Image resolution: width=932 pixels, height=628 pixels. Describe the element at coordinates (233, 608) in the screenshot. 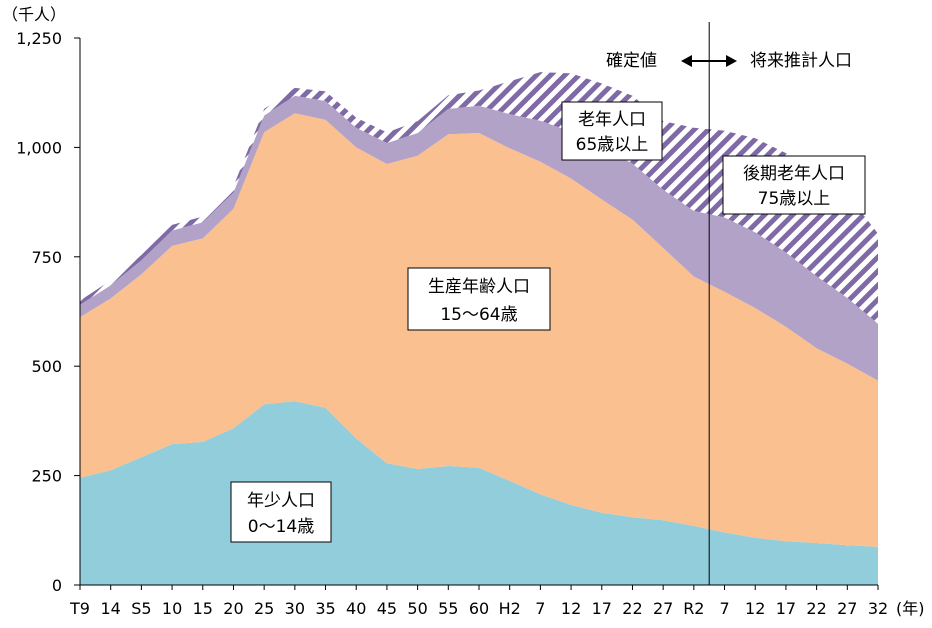

I see `x-tick-label: 20` at that location.